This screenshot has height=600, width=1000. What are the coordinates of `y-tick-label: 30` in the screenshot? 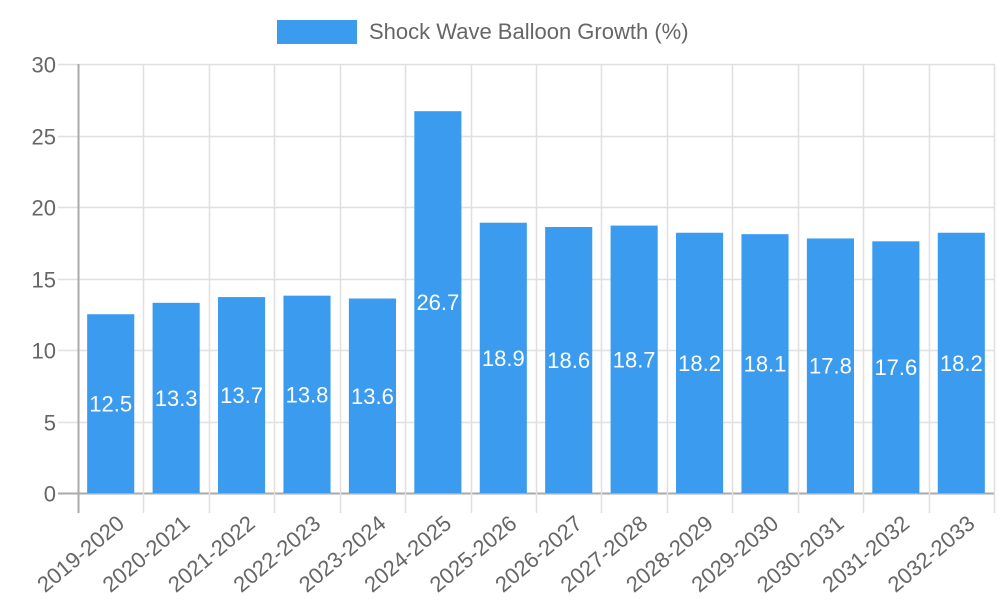 It's located at (44, 65).